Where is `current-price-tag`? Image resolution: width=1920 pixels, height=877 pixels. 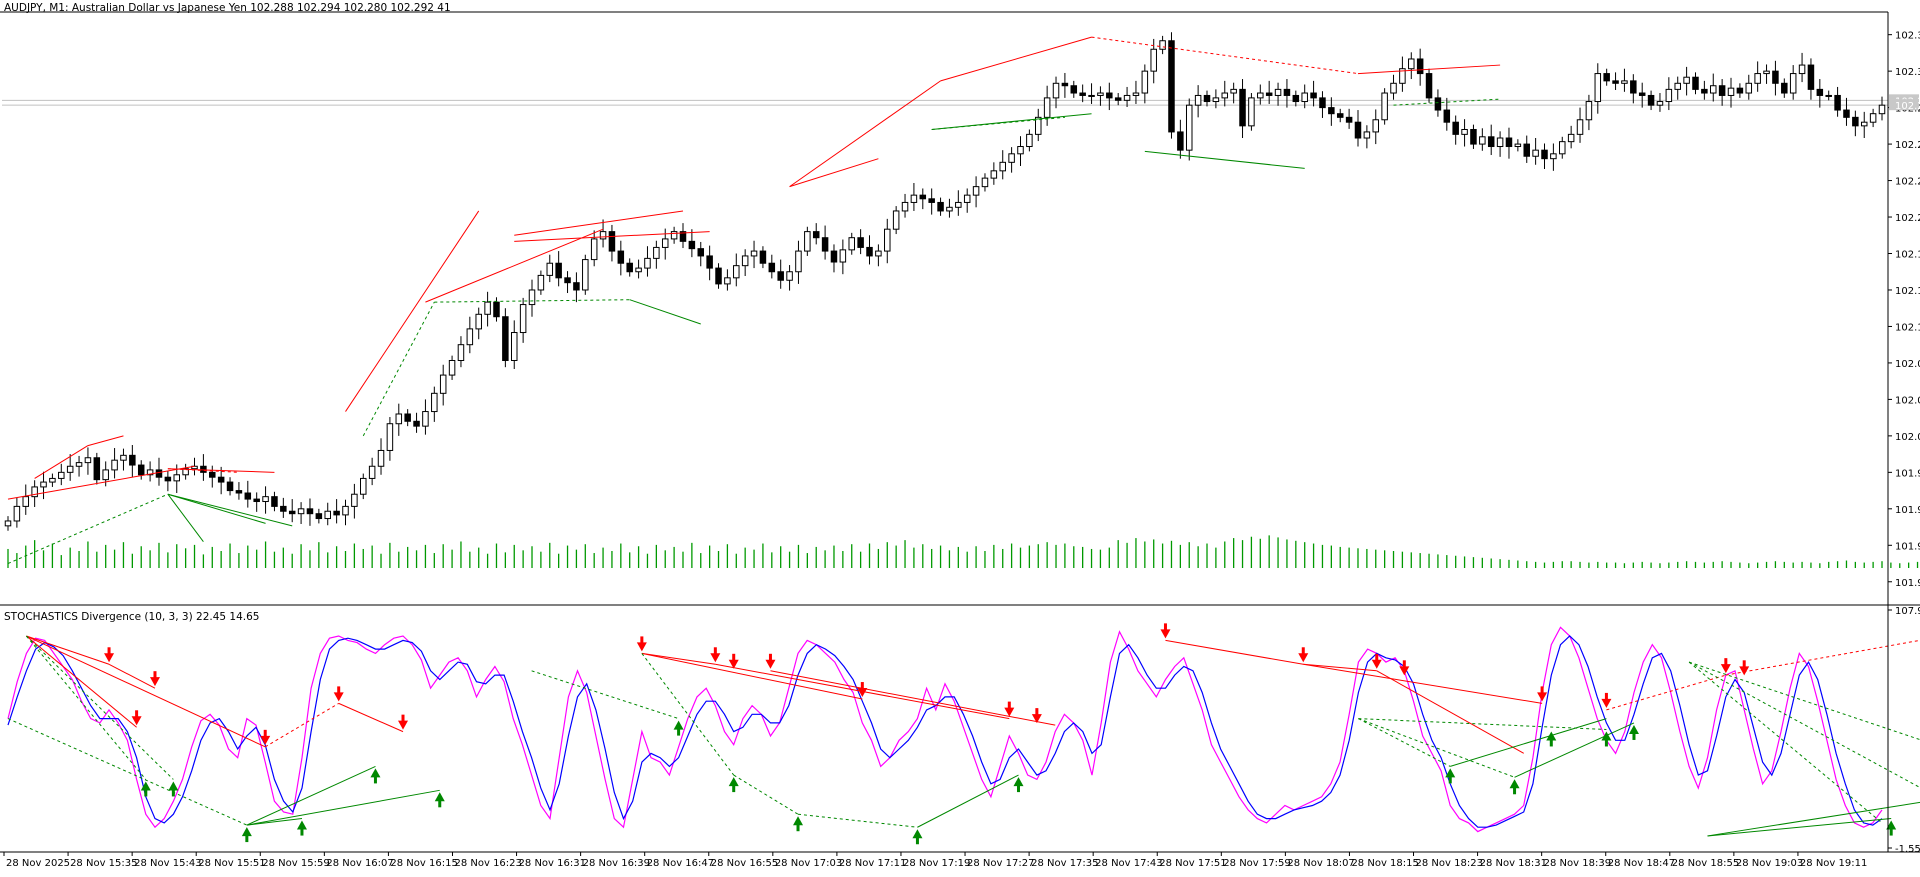
current-price-tag is located at coordinates (1904, 105).